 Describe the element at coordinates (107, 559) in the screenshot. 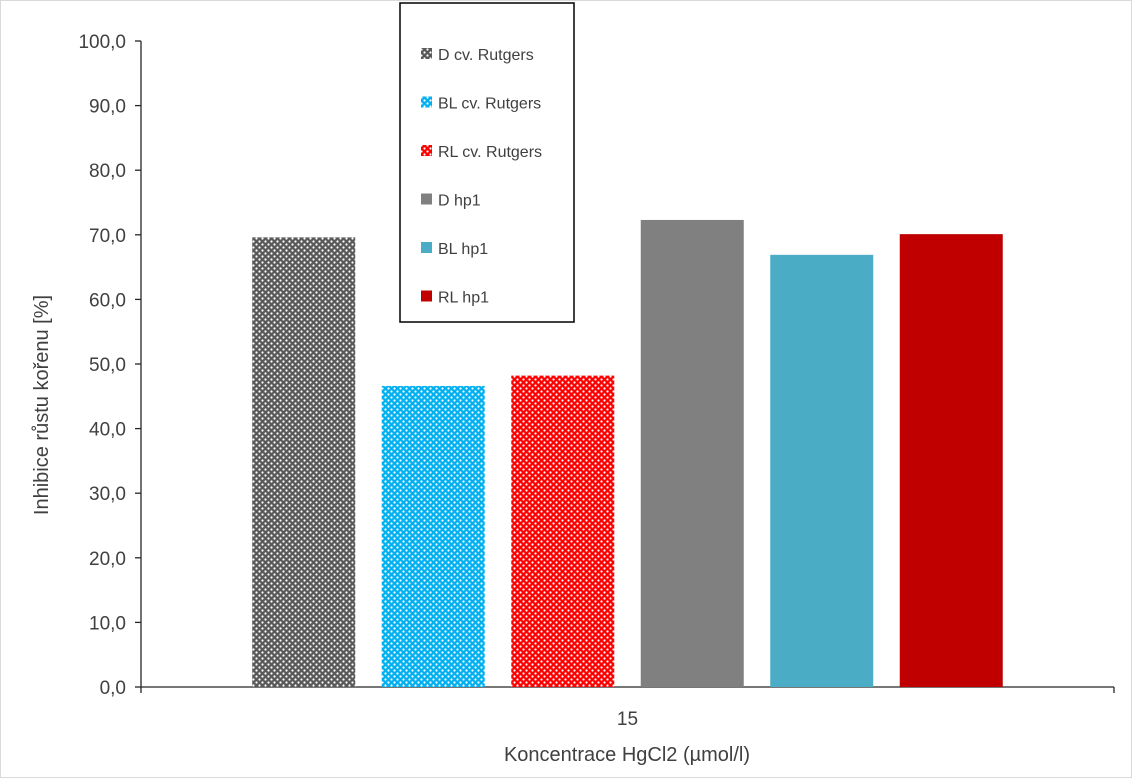

I see `y-tick-label: 20,0` at that location.